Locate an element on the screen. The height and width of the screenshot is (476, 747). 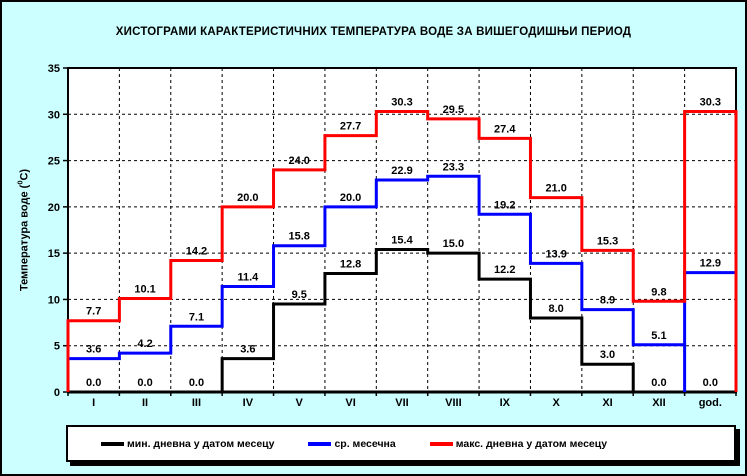
x-tick-label: VII is located at coordinates (401, 403).